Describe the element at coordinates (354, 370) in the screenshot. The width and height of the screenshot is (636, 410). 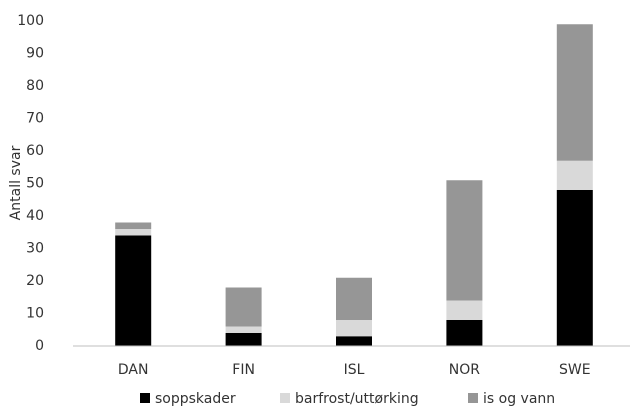
I see `x-tick-label: ISL` at that location.